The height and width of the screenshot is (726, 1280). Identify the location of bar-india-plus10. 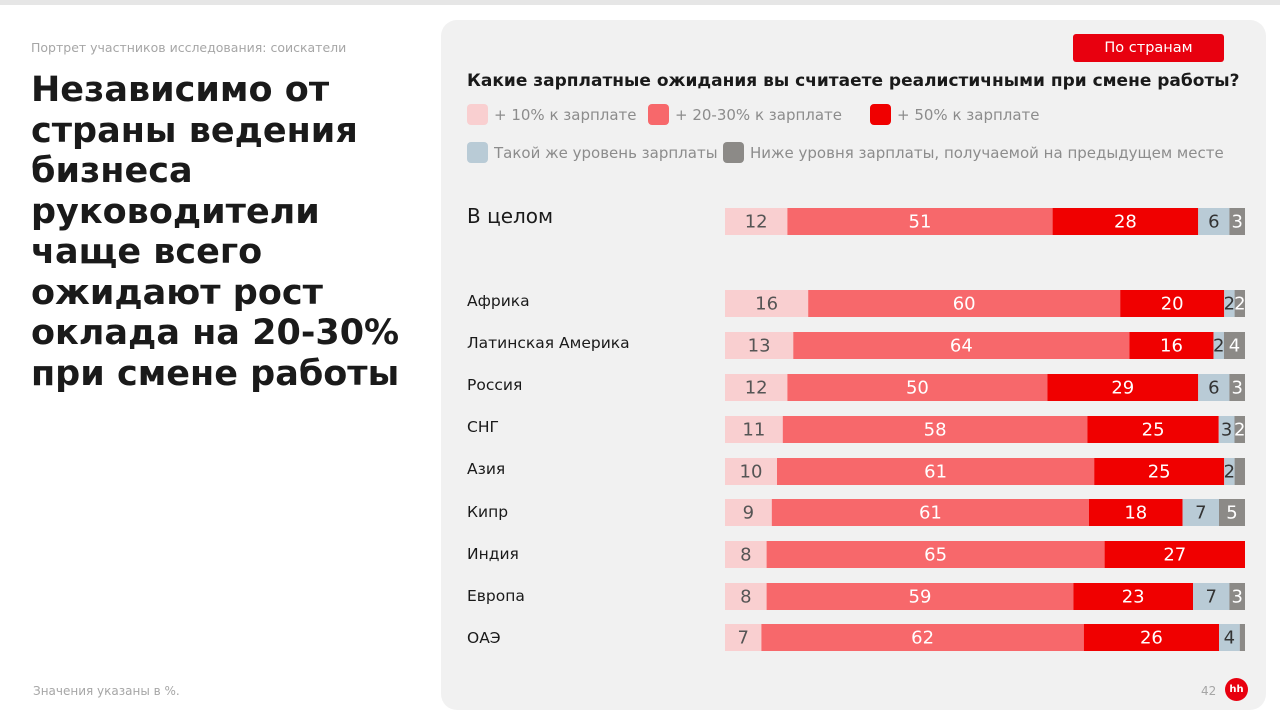
(746, 554).